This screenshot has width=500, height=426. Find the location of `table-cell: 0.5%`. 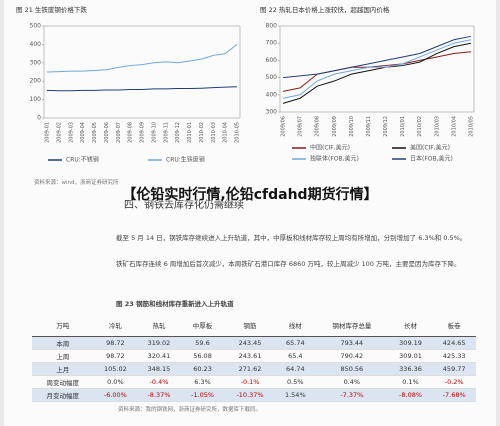

table-cell: 0.5% is located at coordinates (295, 382).